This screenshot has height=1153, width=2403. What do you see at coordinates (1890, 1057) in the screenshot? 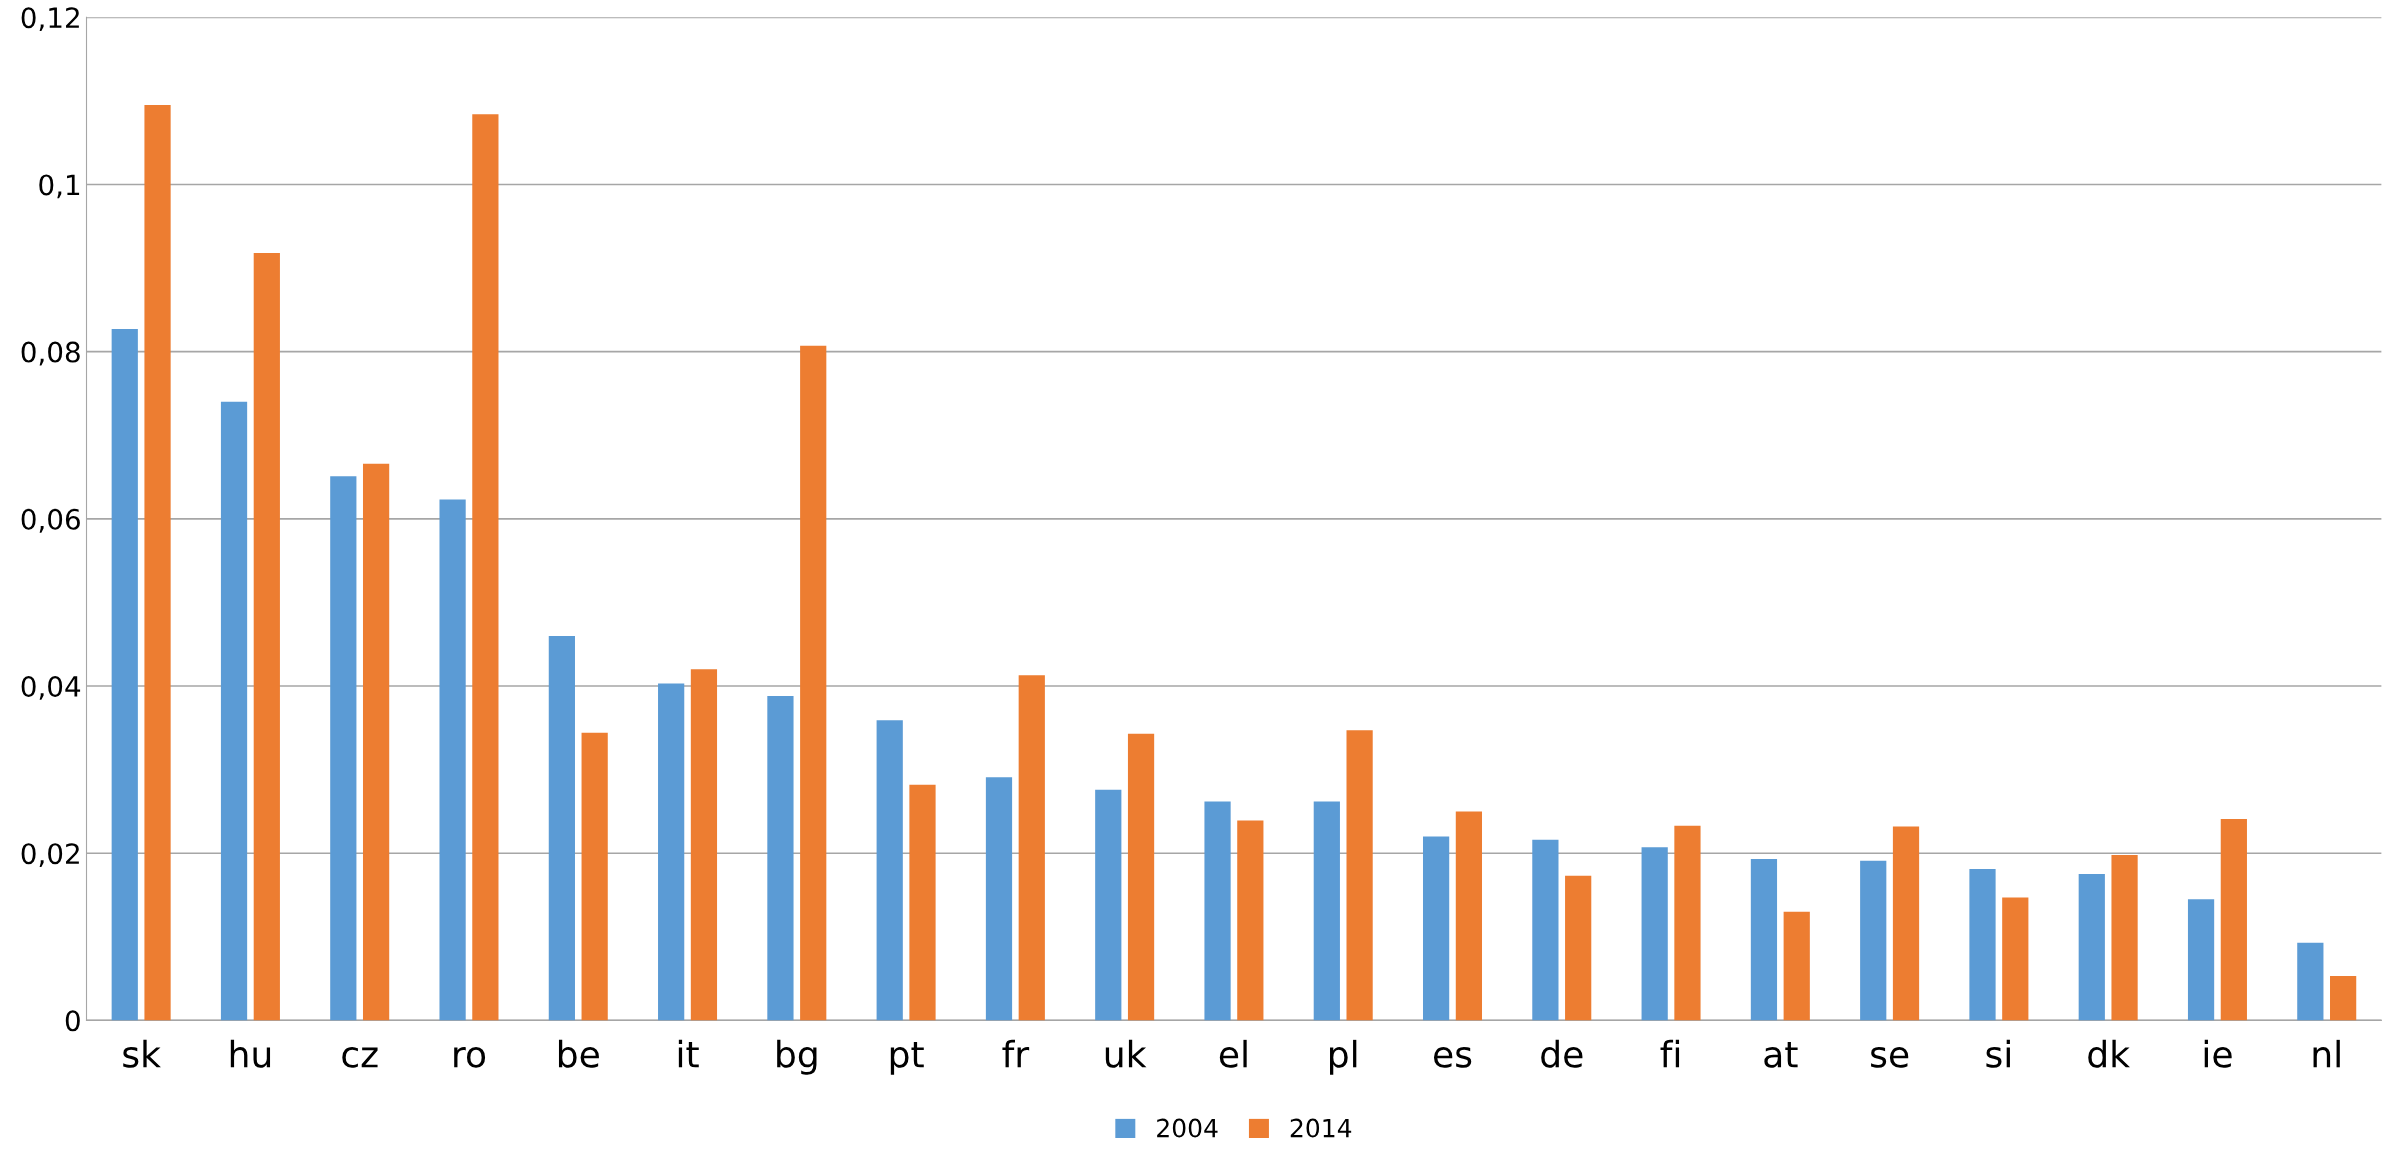
I see `x-tick-label: se` at bounding box center [1890, 1057].